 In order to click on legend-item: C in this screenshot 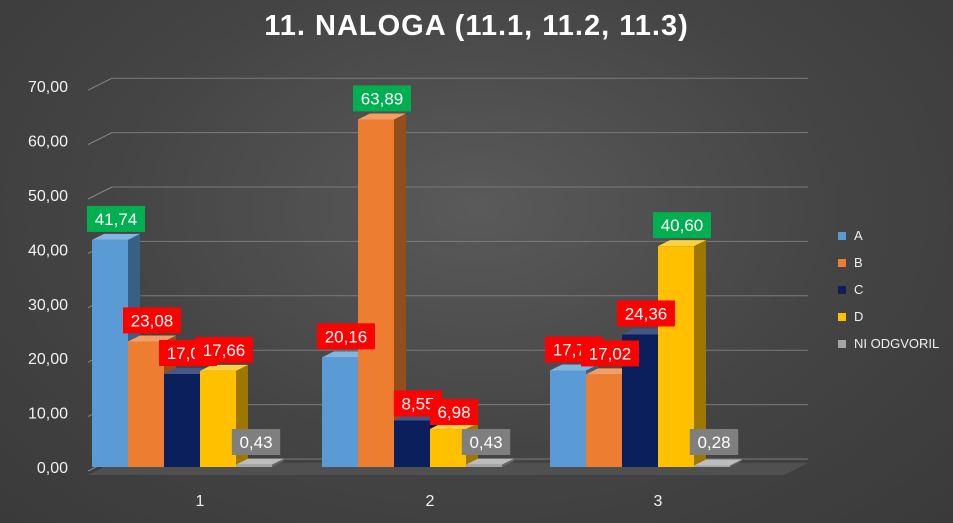, I will do `click(888, 289)`.